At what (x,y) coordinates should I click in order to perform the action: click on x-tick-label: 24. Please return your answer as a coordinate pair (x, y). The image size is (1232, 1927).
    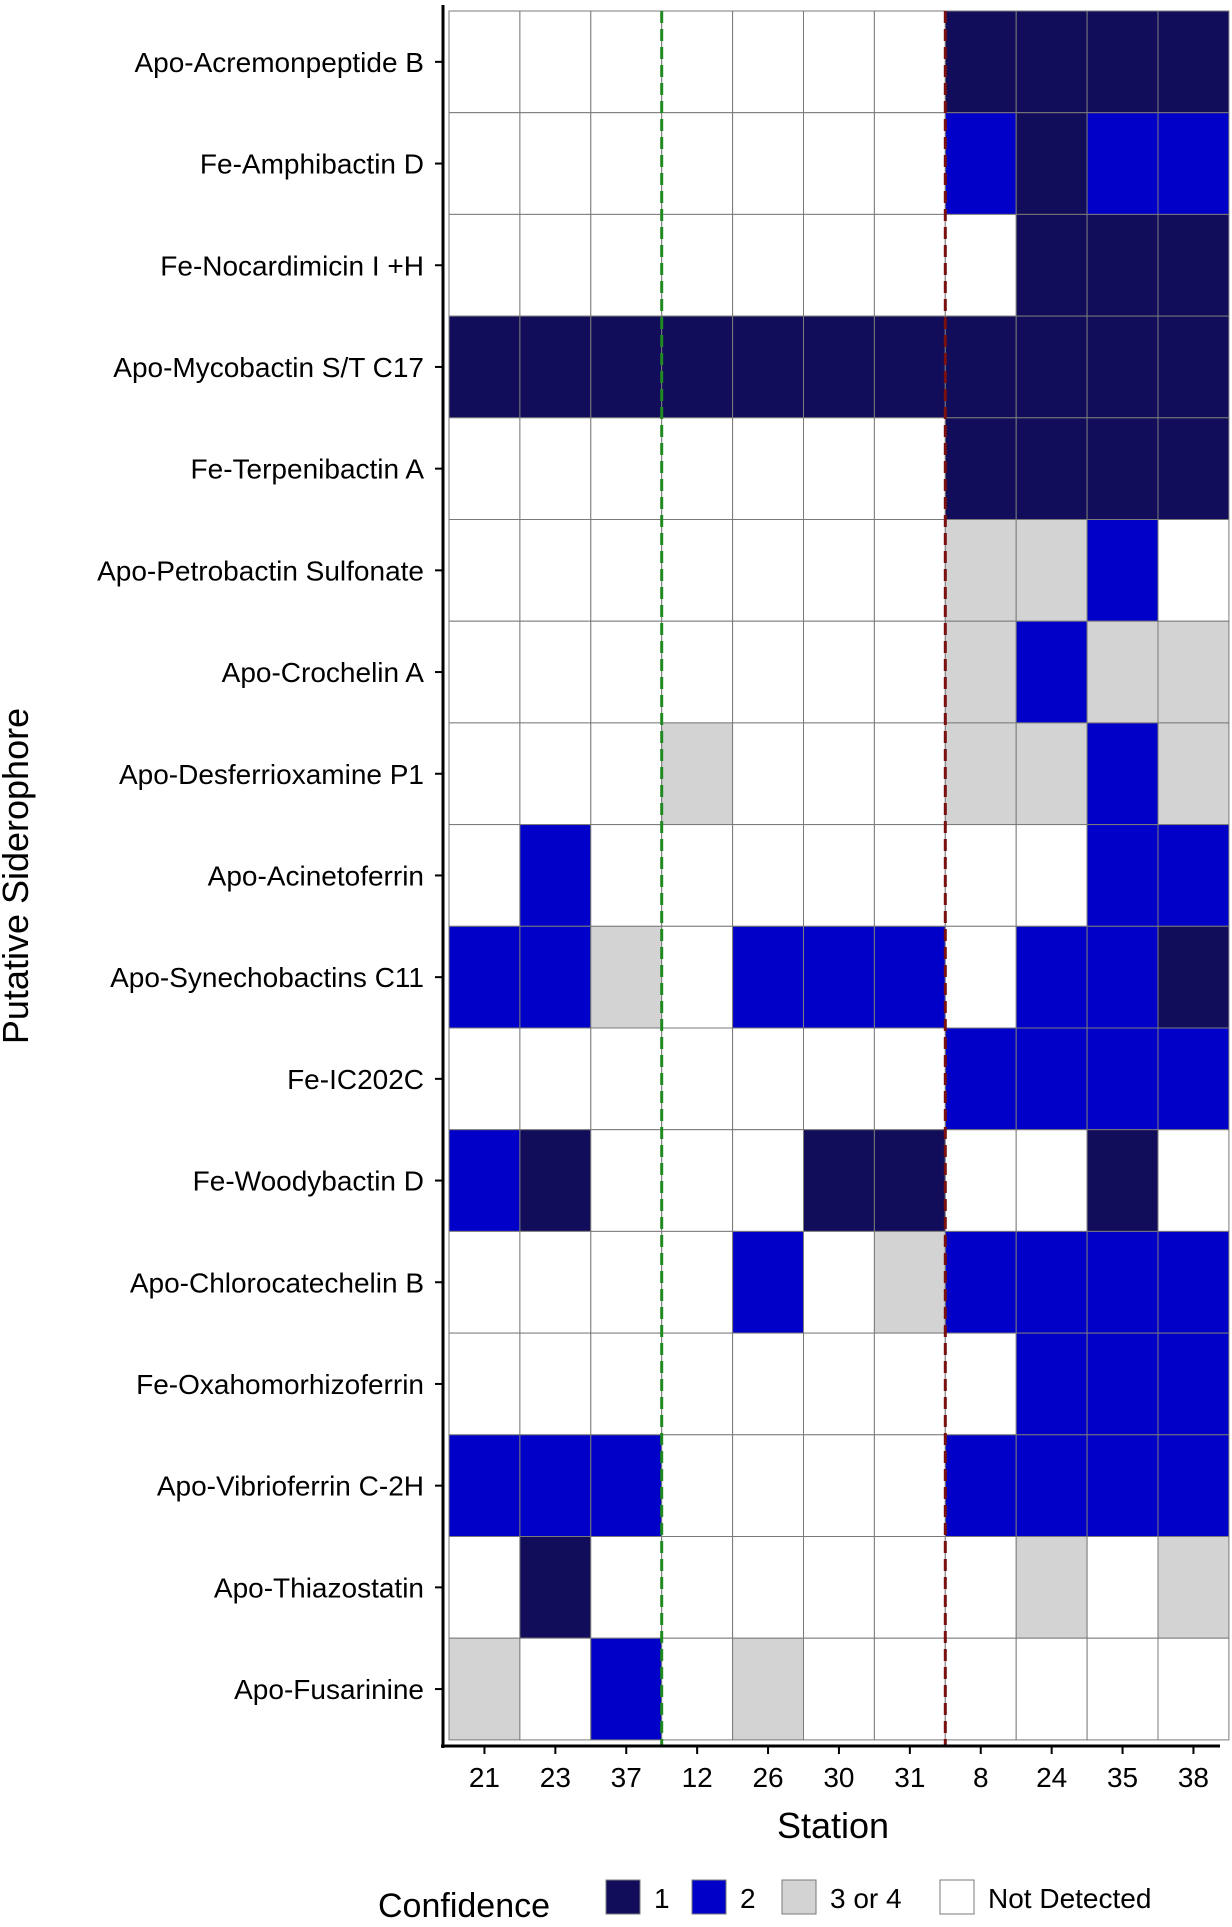
    Looking at the image, I should click on (1051, 1777).